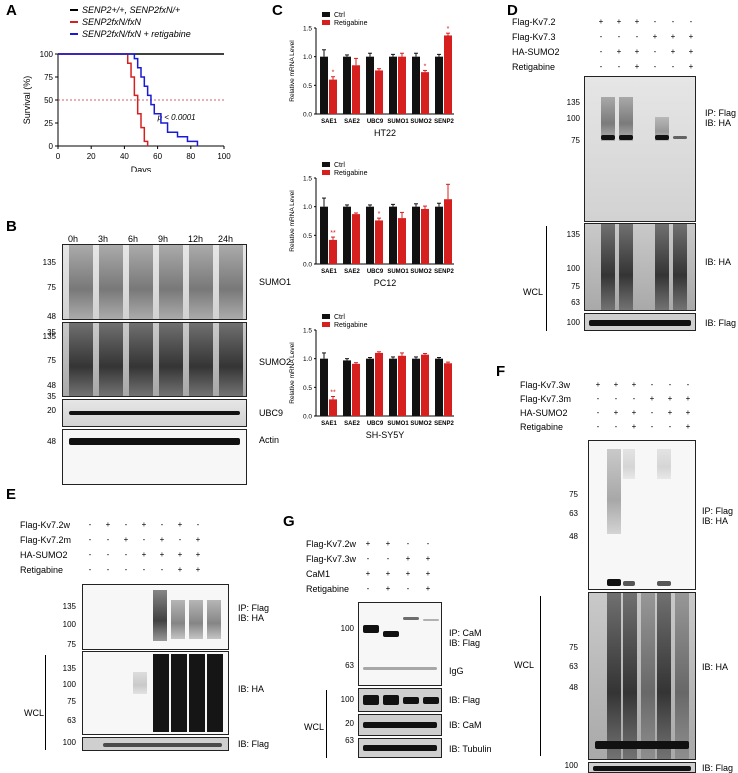  Describe the element at coordinates (421, 122) in the screenshot. I see `category-label: SUMO2` at that location.